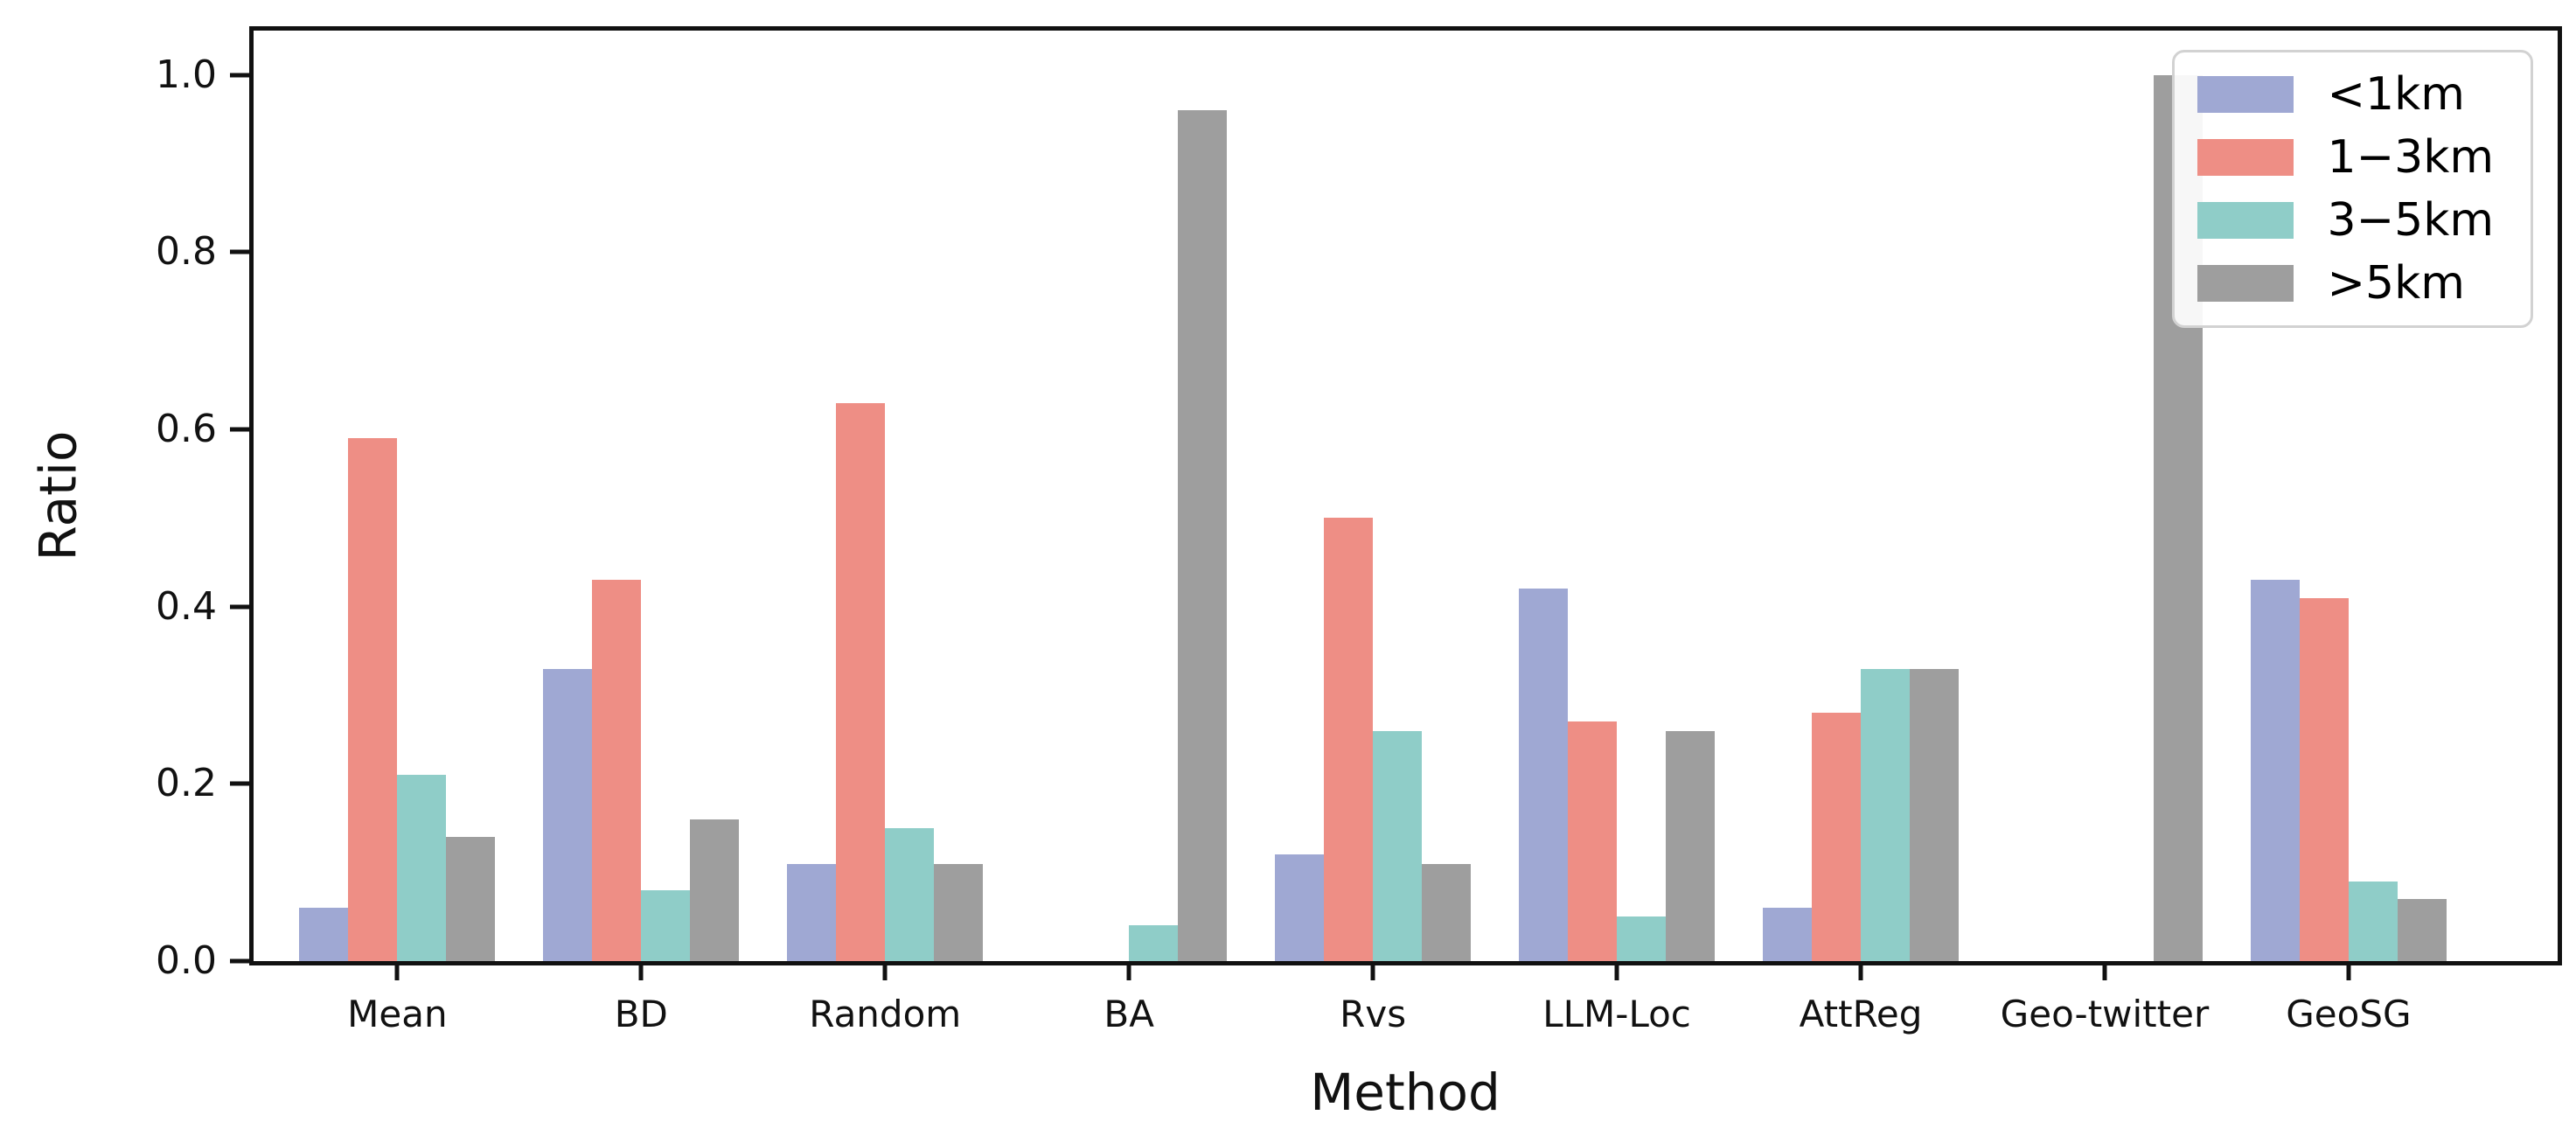  Describe the element at coordinates (641, 496) in the screenshot. I see `bar-group-BD` at that location.